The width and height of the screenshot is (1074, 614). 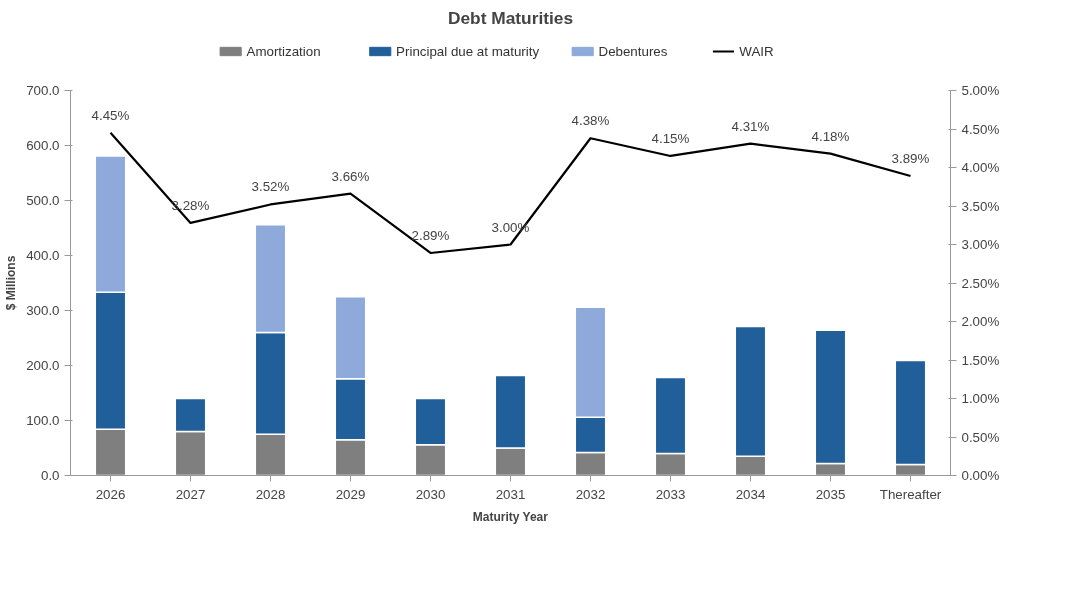 What do you see at coordinates (510, 17) in the screenshot?
I see `chart-title: Debt Maturities` at bounding box center [510, 17].